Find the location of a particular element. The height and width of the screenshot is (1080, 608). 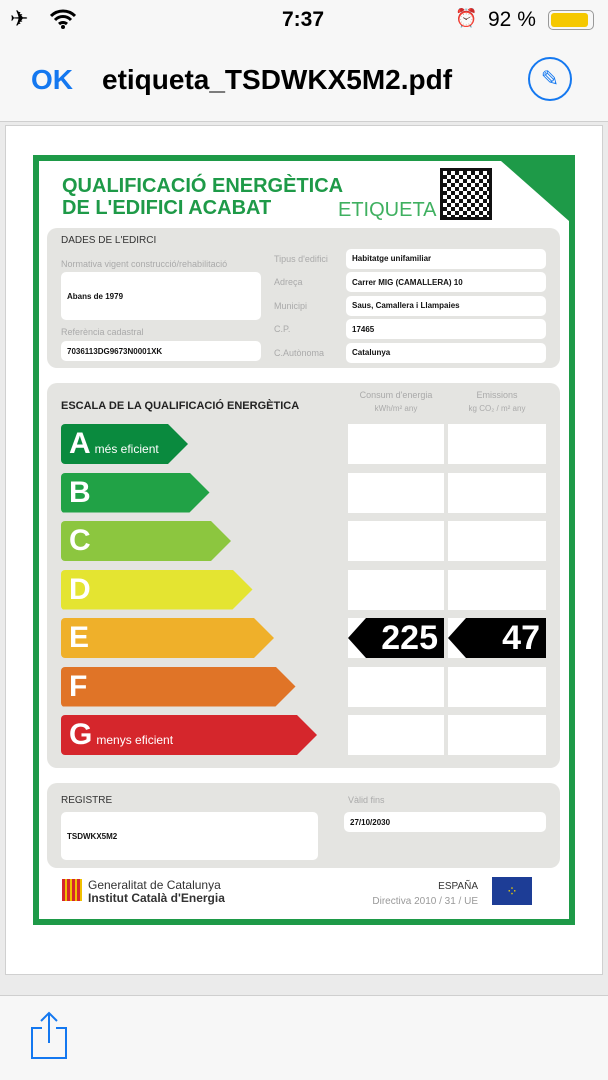

bottom-toolbar is located at coordinates (304, 1037).